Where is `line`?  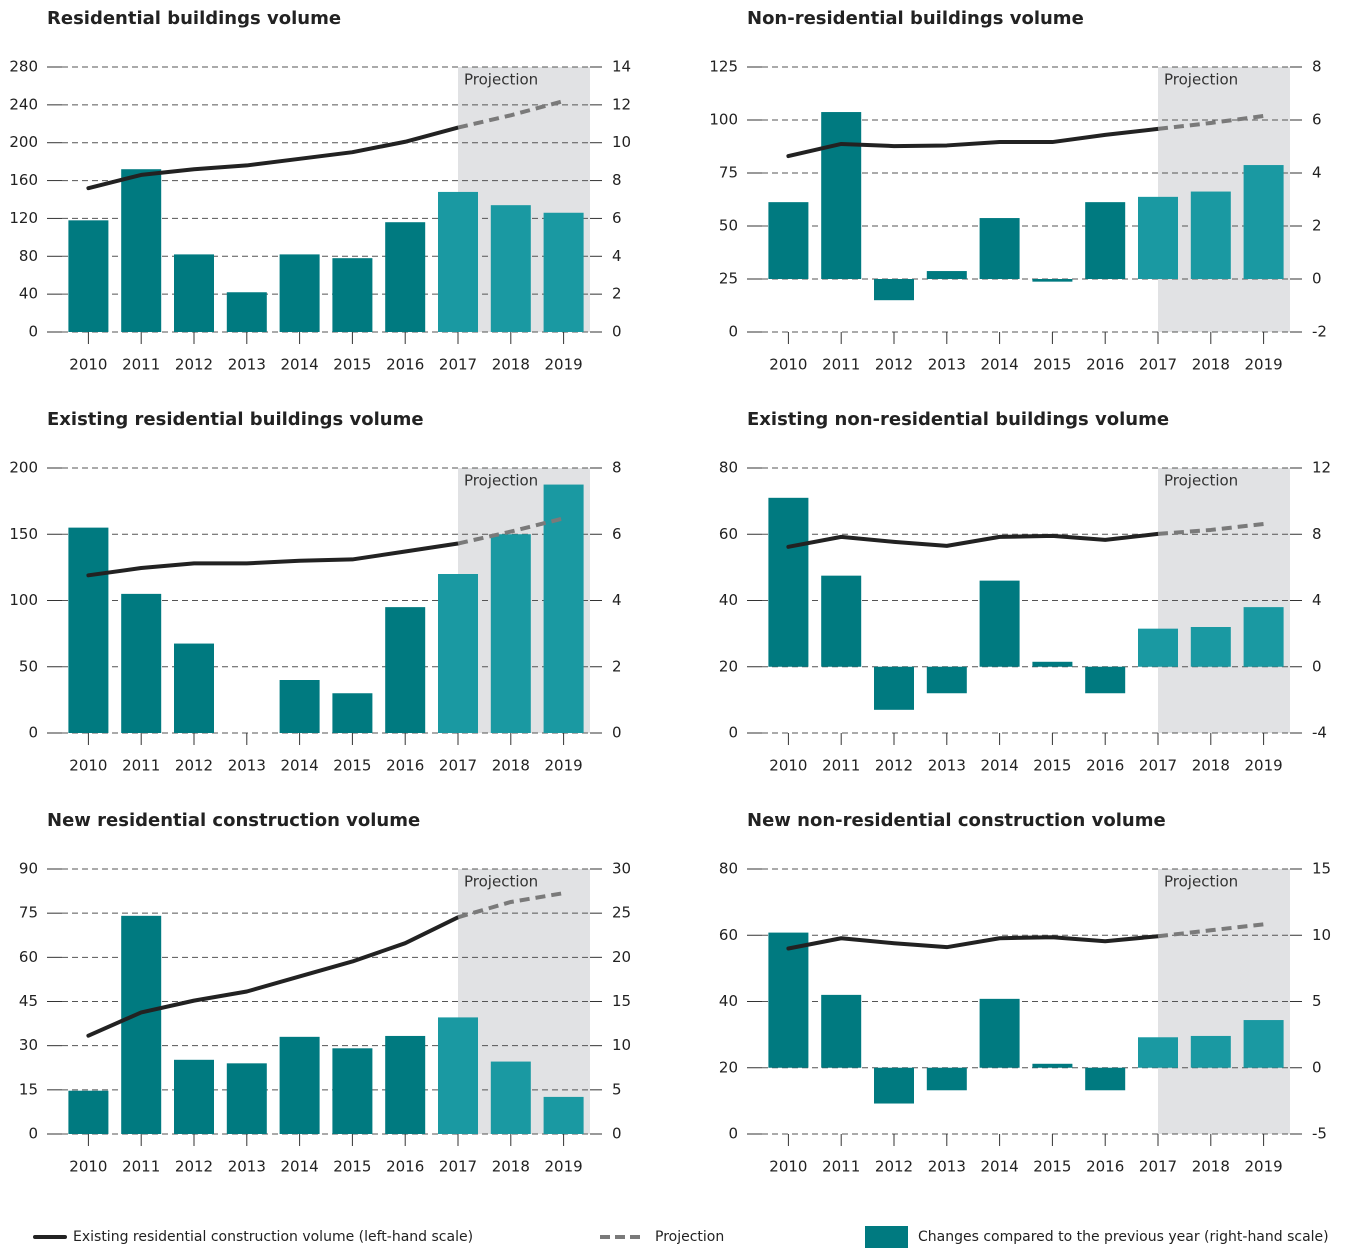
line is located at coordinates (273, 559).